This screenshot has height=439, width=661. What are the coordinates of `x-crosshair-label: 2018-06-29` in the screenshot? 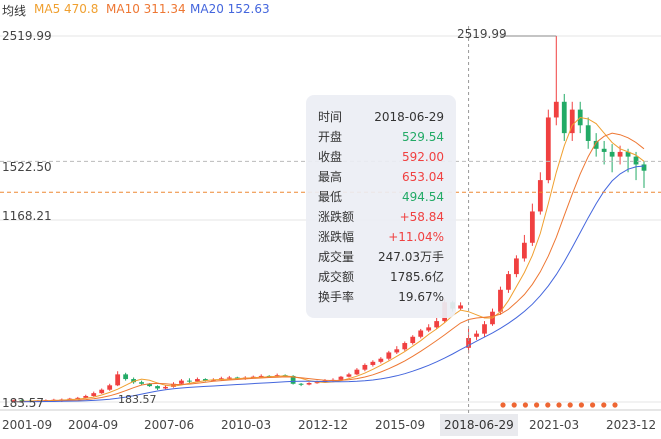 It's located at (479, 425).